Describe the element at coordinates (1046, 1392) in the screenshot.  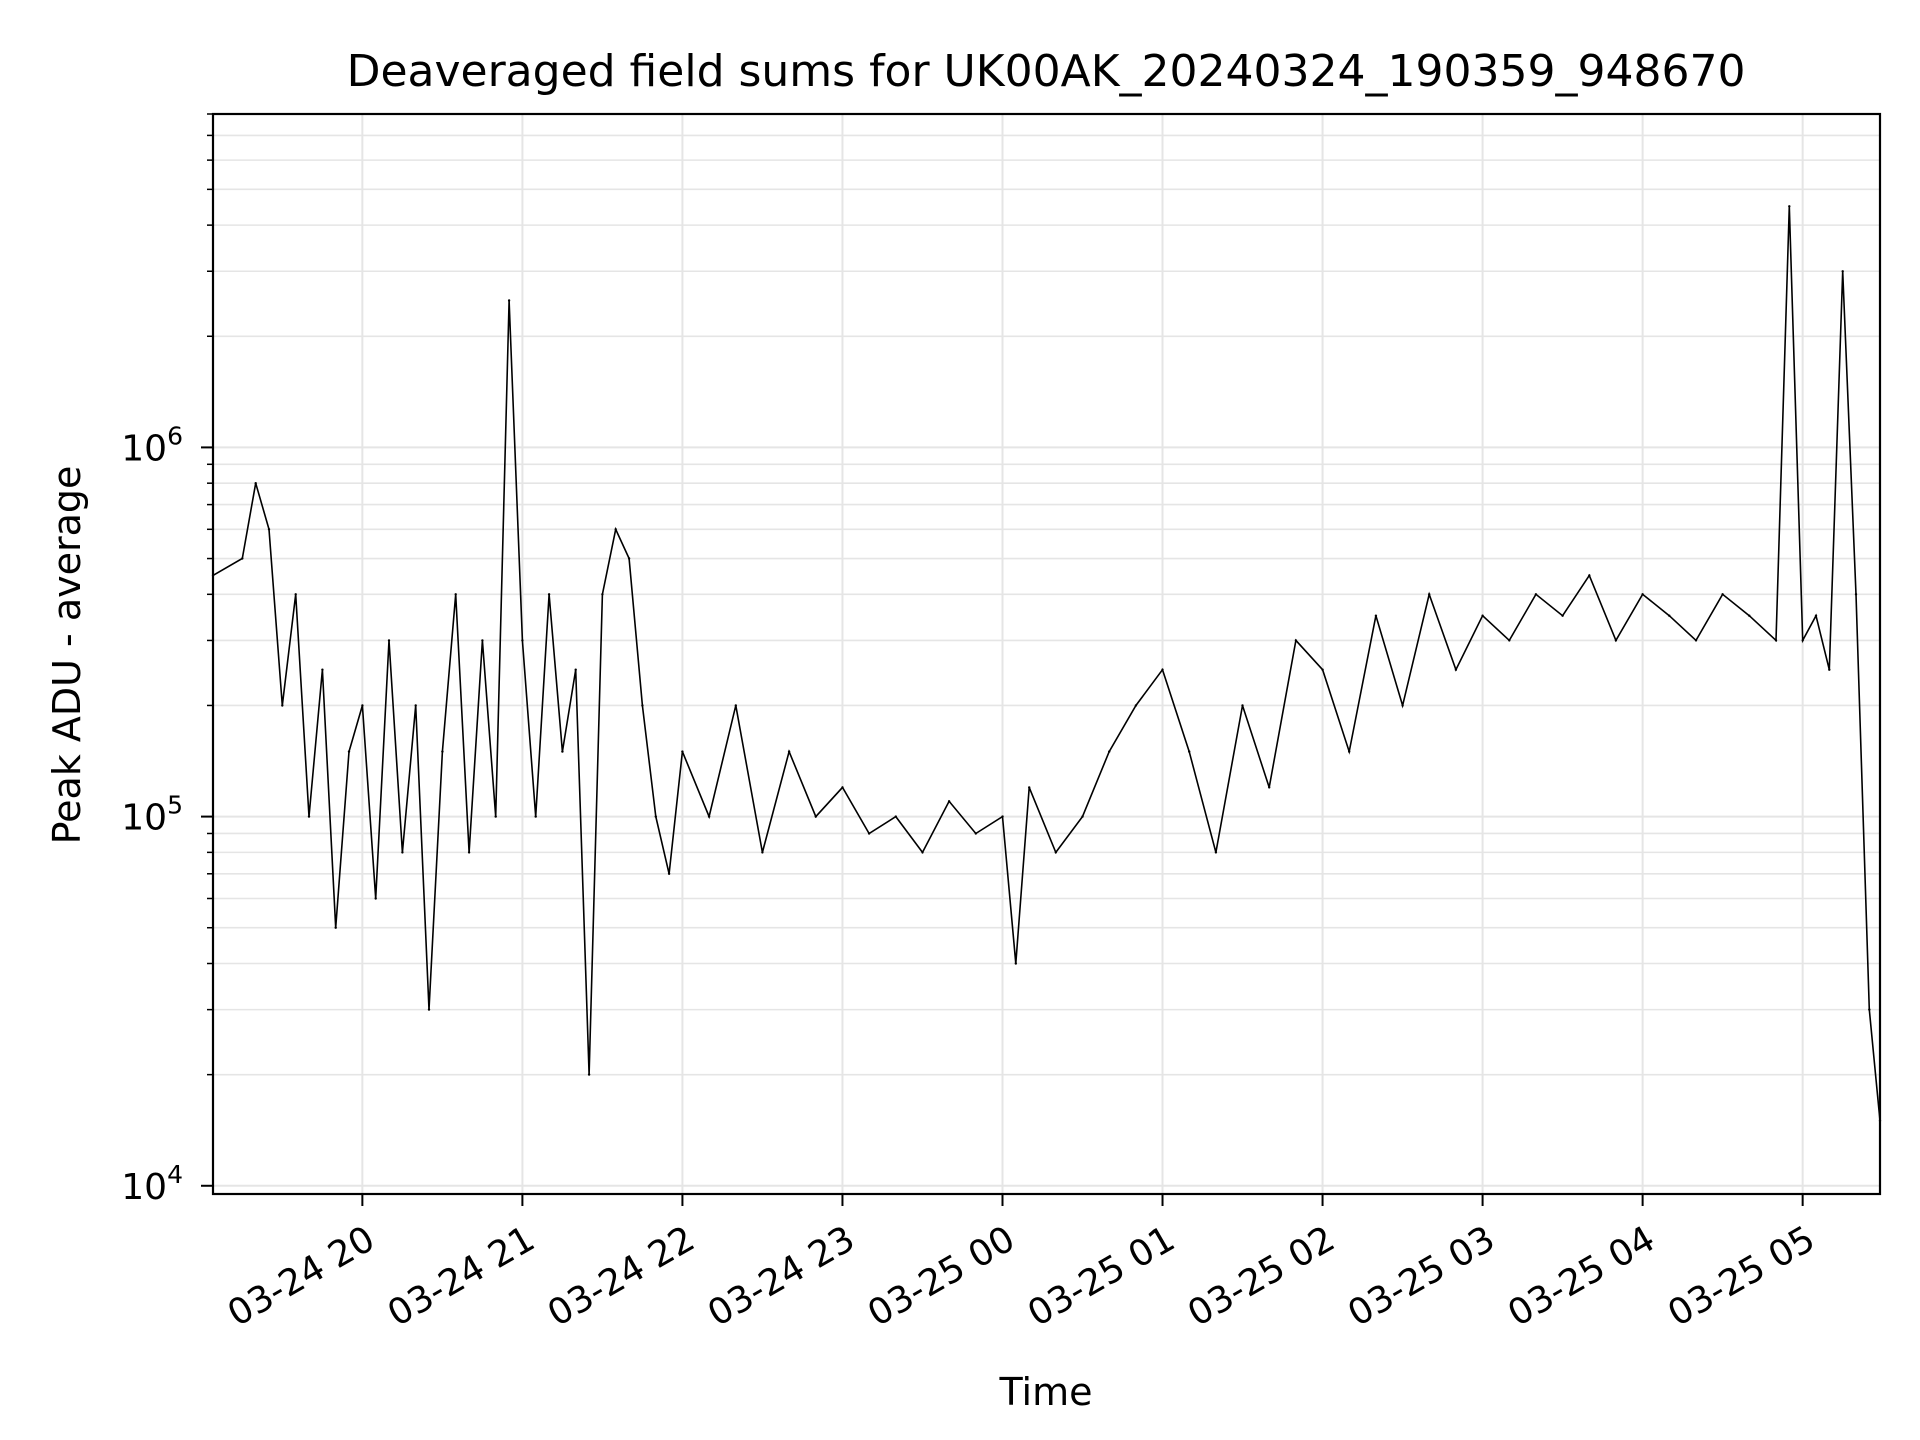
I see `x-axis-label: Time` at that location.